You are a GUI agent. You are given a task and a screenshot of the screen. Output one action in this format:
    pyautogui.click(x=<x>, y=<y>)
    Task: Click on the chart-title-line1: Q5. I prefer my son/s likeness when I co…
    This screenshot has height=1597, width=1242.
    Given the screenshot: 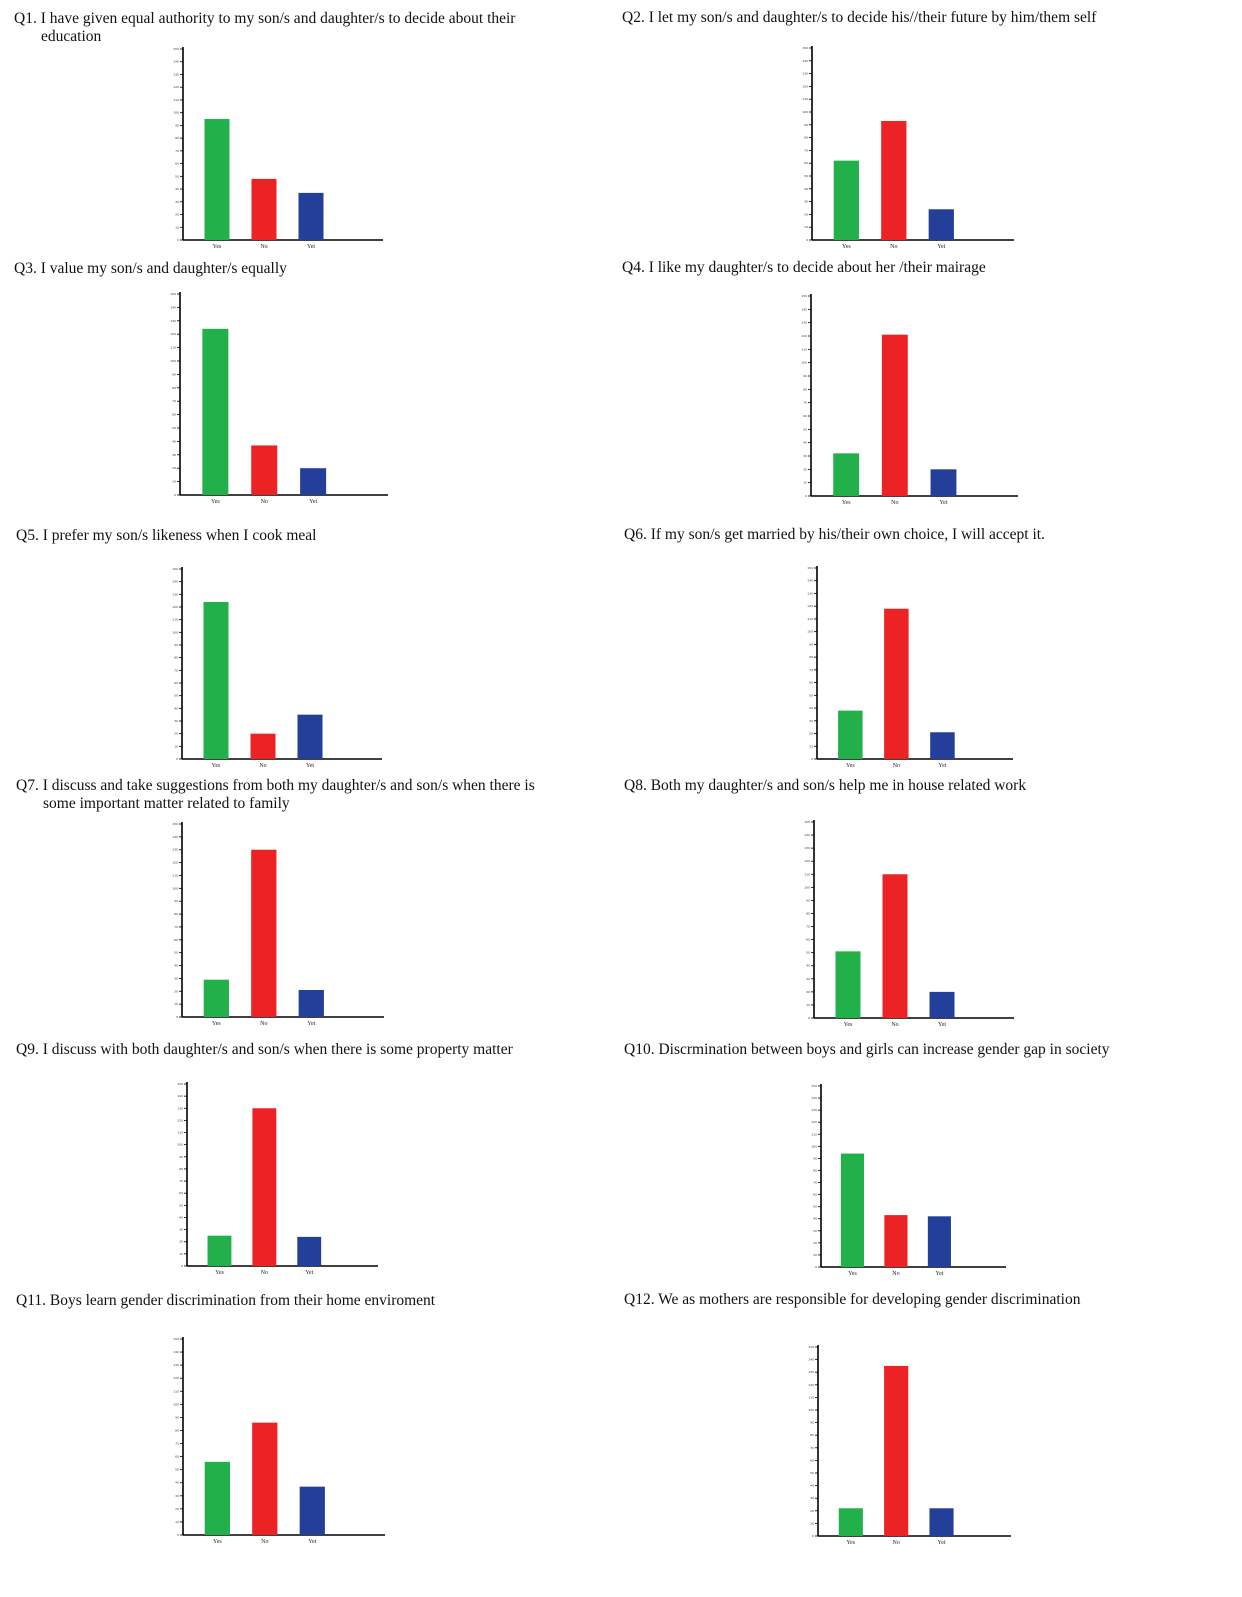 What is the action you would take?
    pyautogui.click(x=166, y=535)
    